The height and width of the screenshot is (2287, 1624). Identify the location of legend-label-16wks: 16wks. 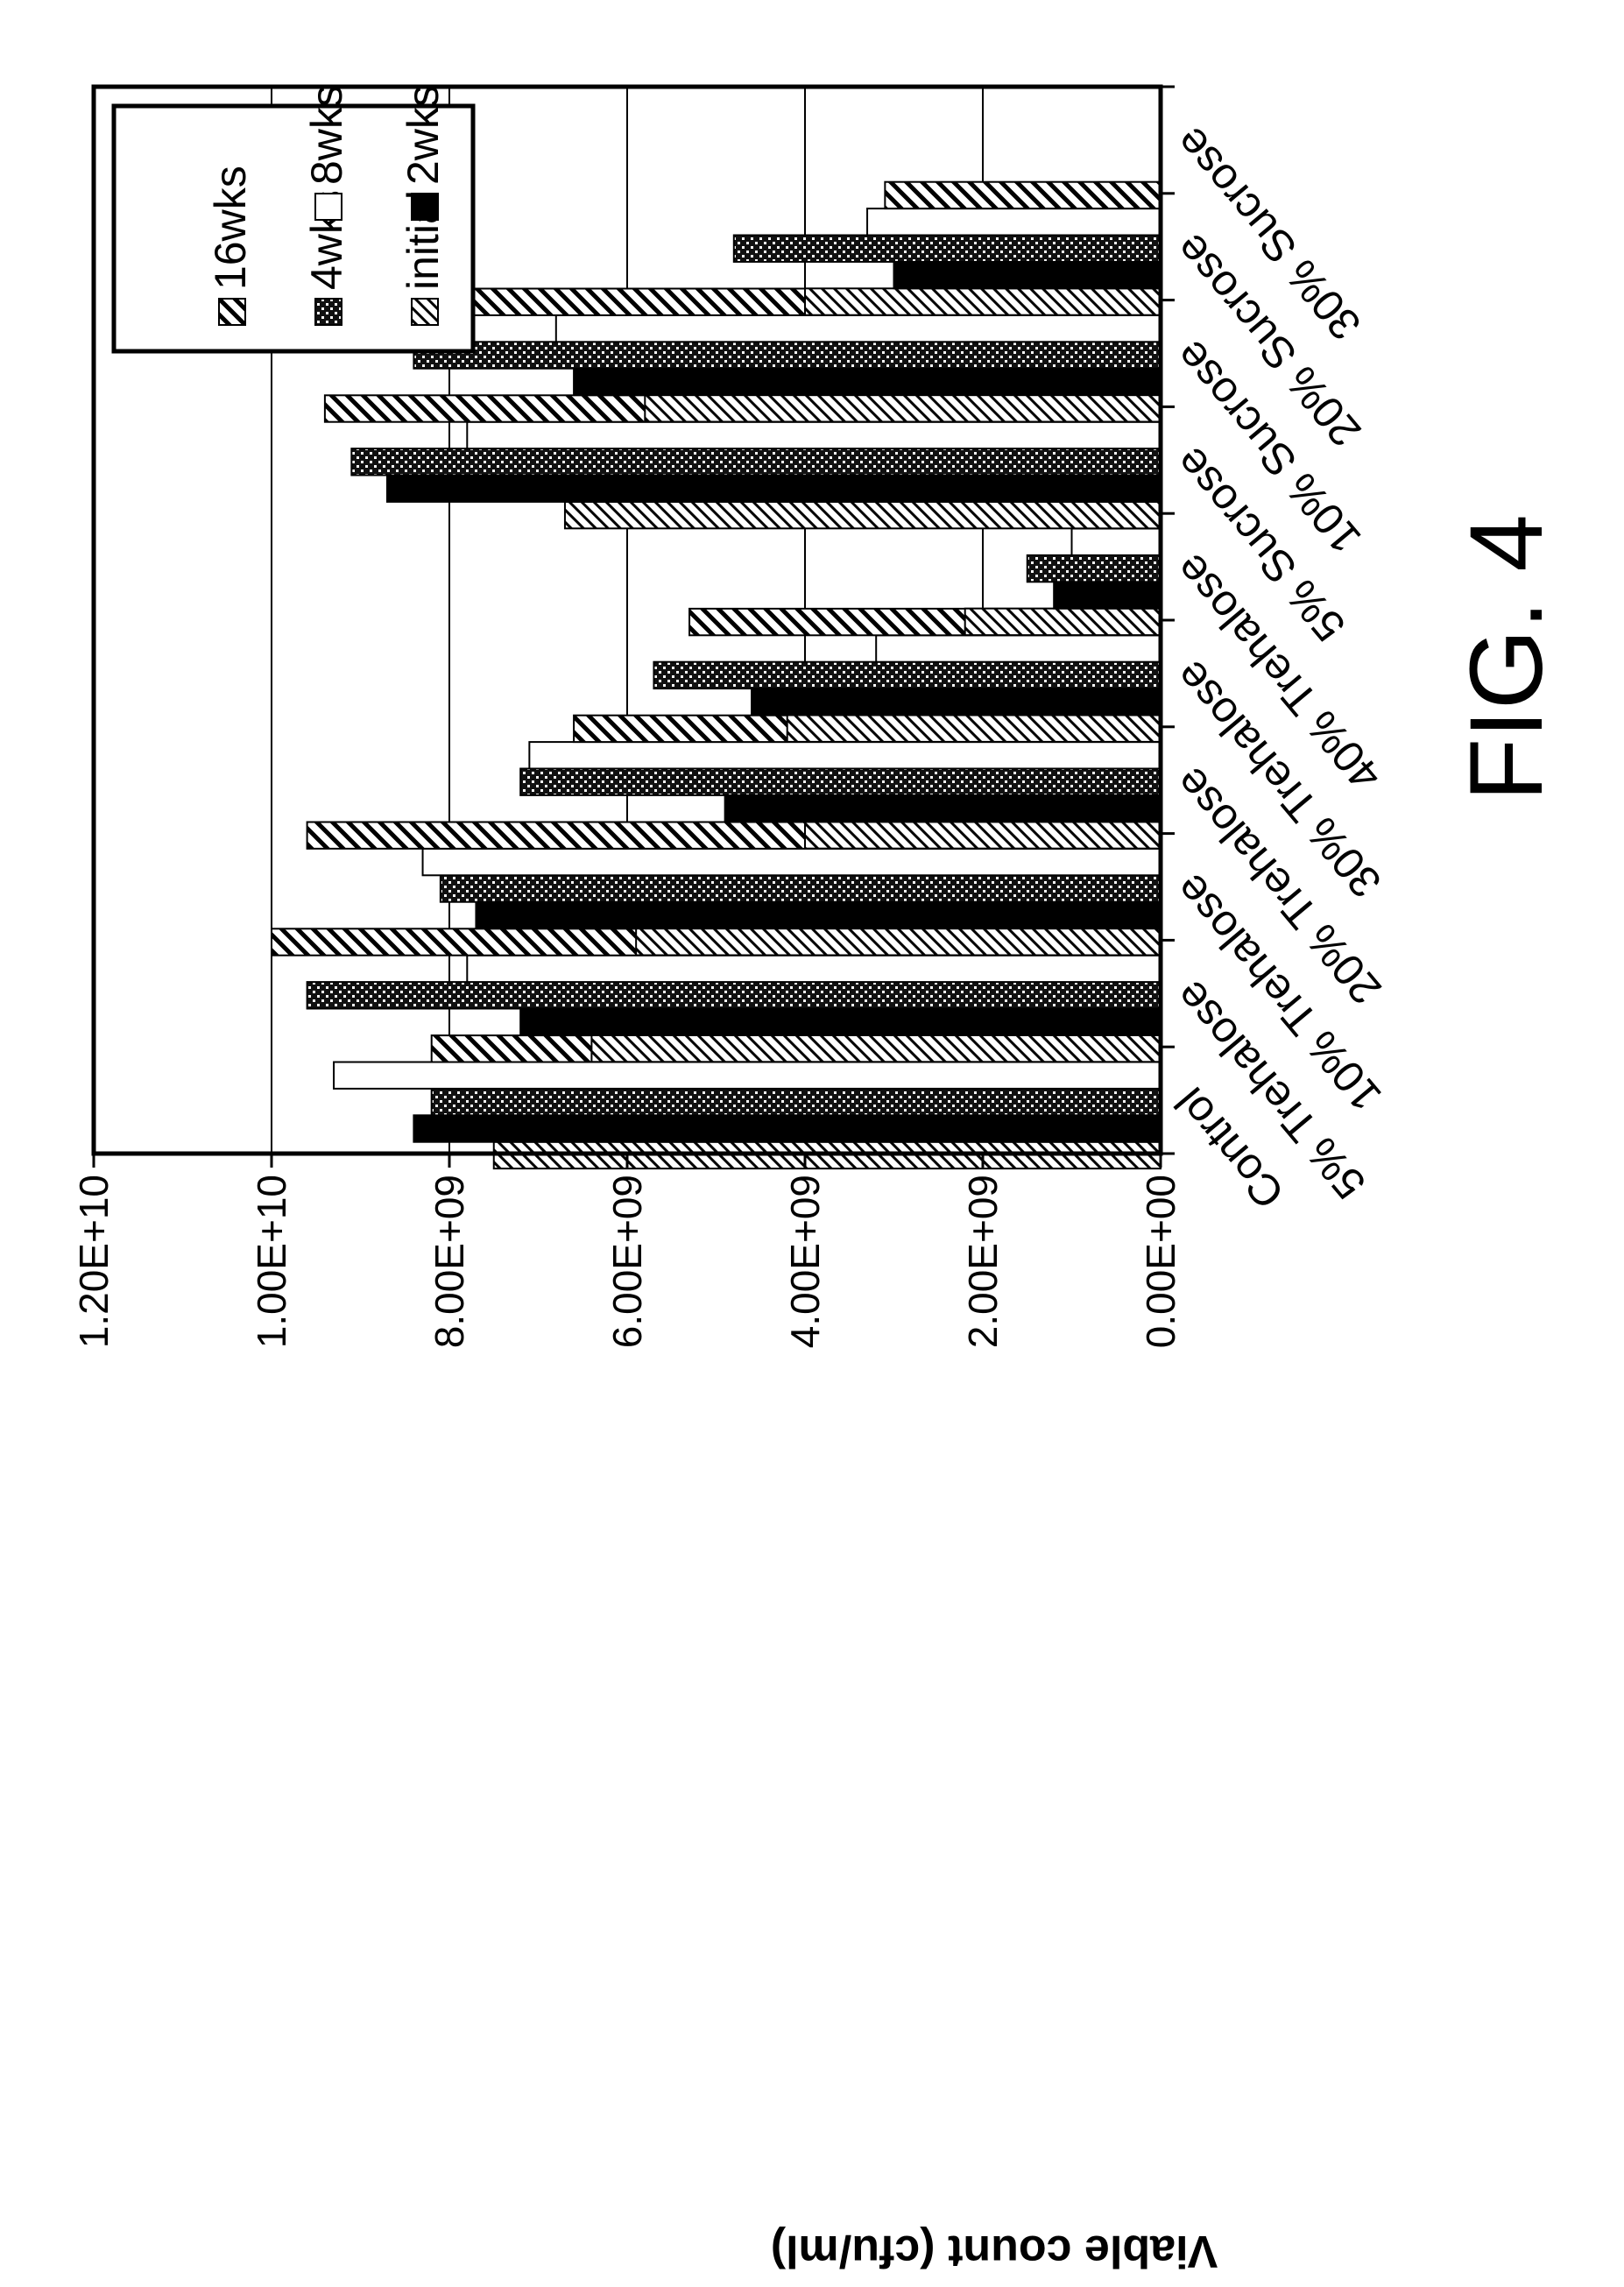
(230, 228).